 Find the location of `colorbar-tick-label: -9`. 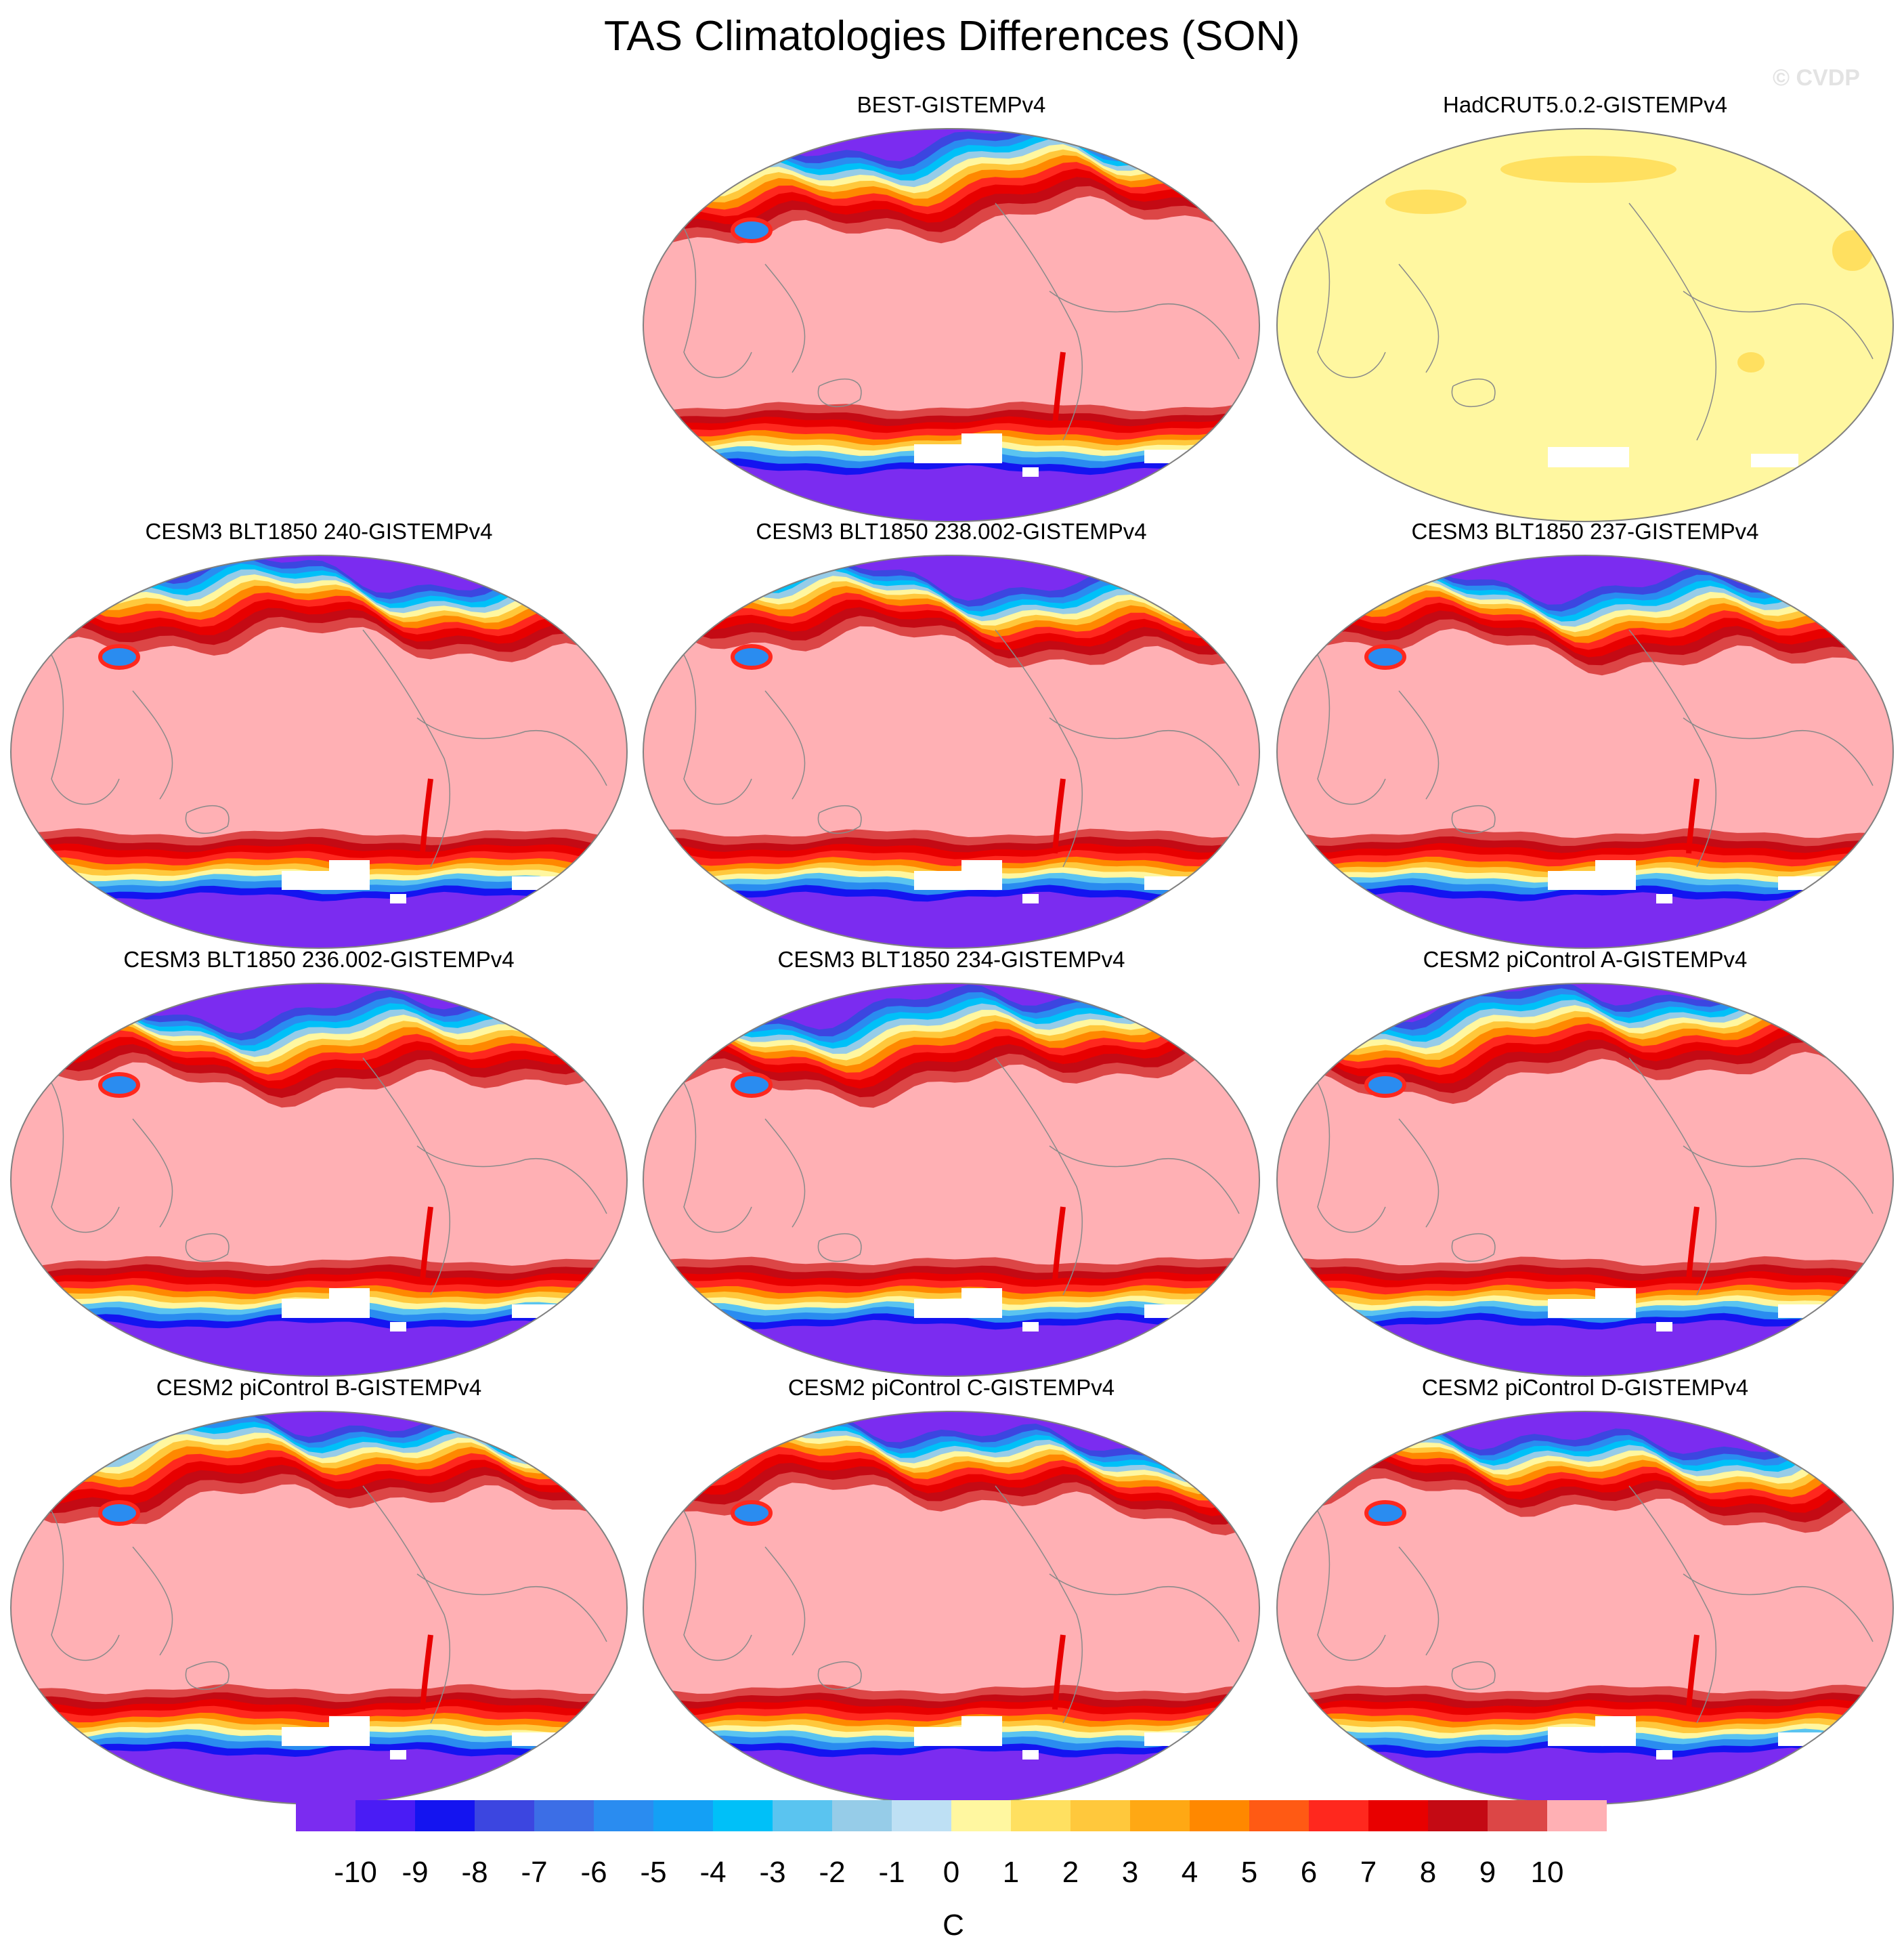

colorbar-tick-label: -9 is located at coordinates (416, 1872).